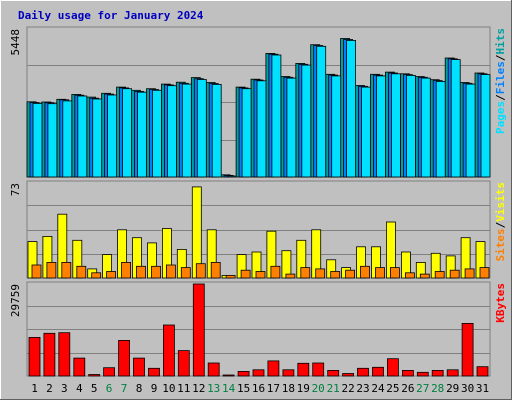 The height and width of the screenshot is (405, 512). What do you see at coordinates (392, 388) in the screenshot?
I see `day-label: 25` at bounding box center [392, 388].